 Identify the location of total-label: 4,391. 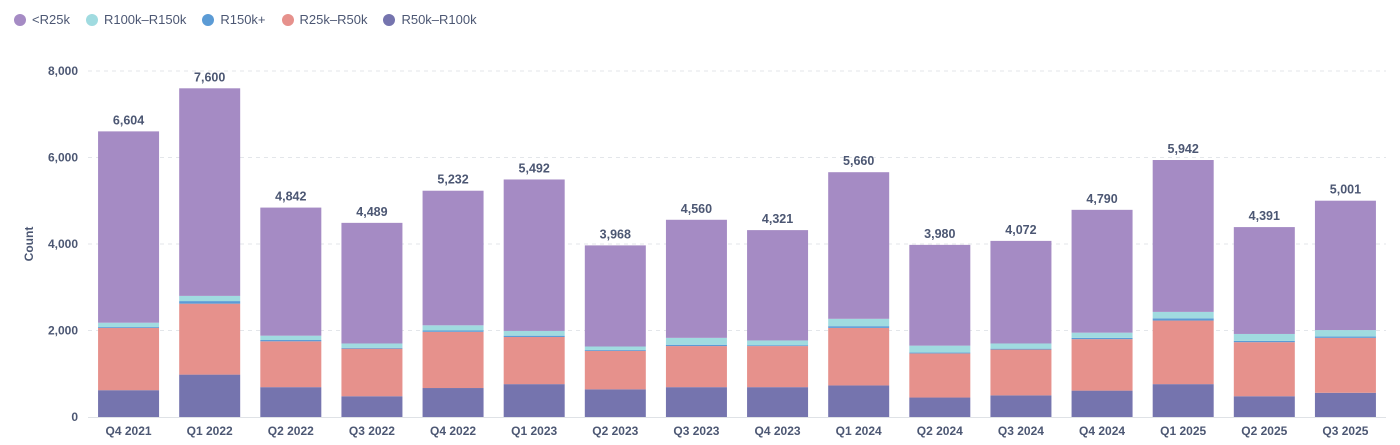
(1264, 216).